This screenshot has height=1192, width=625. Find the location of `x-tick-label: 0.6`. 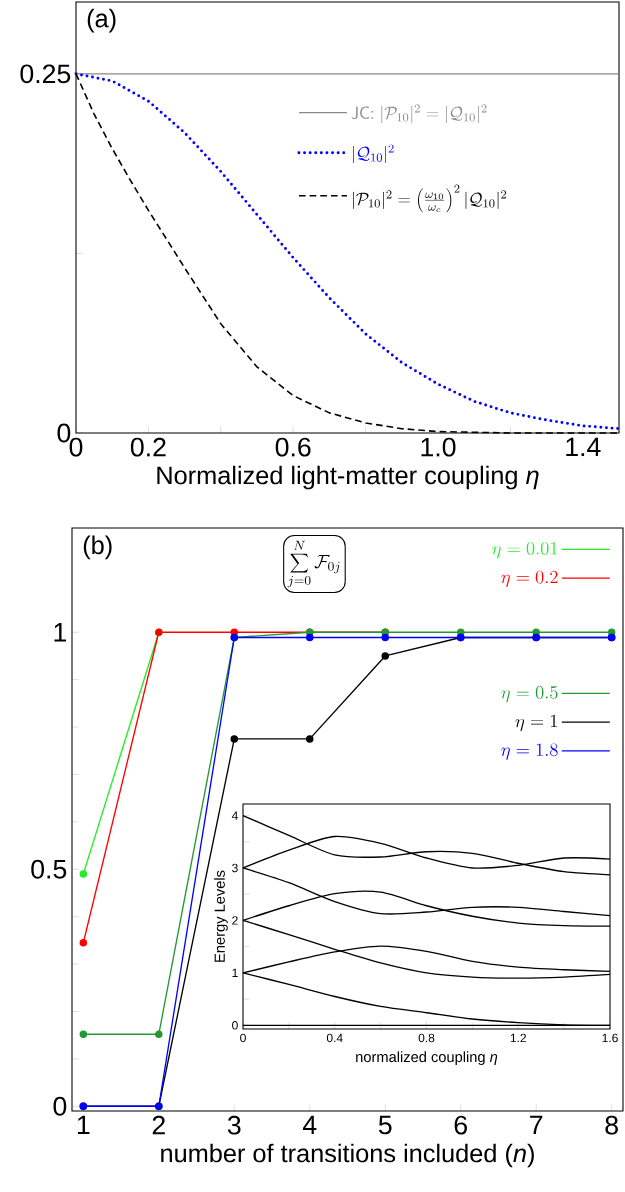

x-tick-label: 0.6 is located at coordinates (293, 447).